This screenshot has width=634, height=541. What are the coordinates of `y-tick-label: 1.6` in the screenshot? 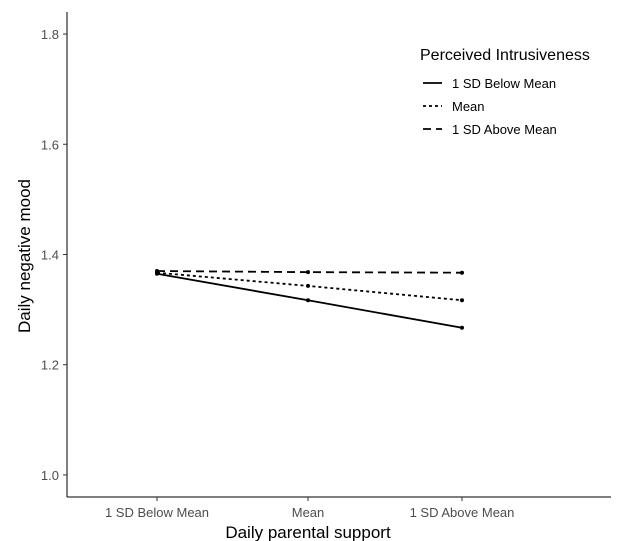 It's located at (50, 144).